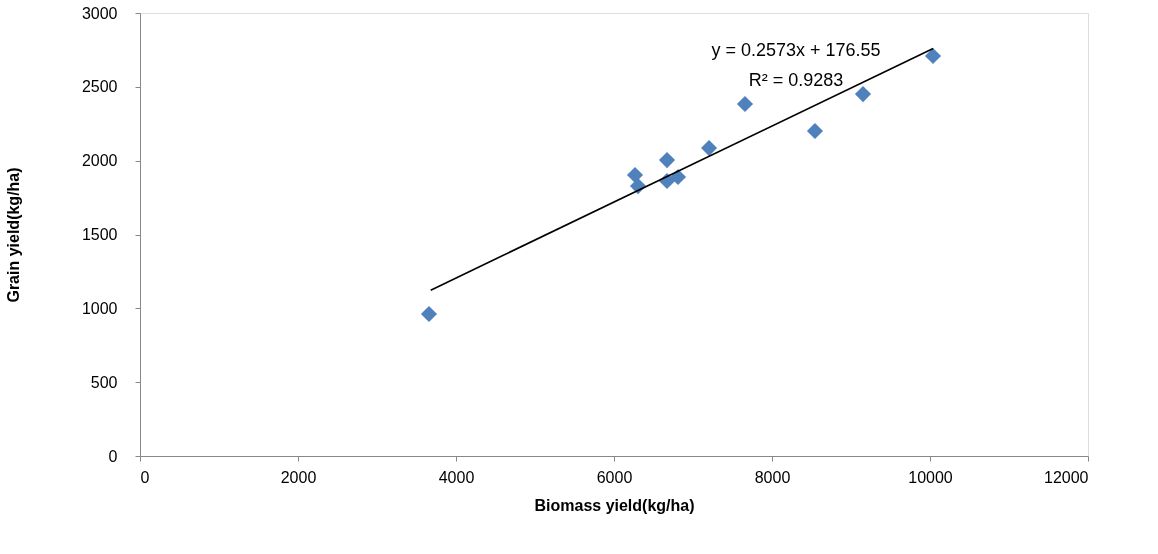 This screenshot has height=554, width=1158. Describe the element at coordinates (456, 477) in the screenshot. I see `x-tick-label: 4000` at that location.